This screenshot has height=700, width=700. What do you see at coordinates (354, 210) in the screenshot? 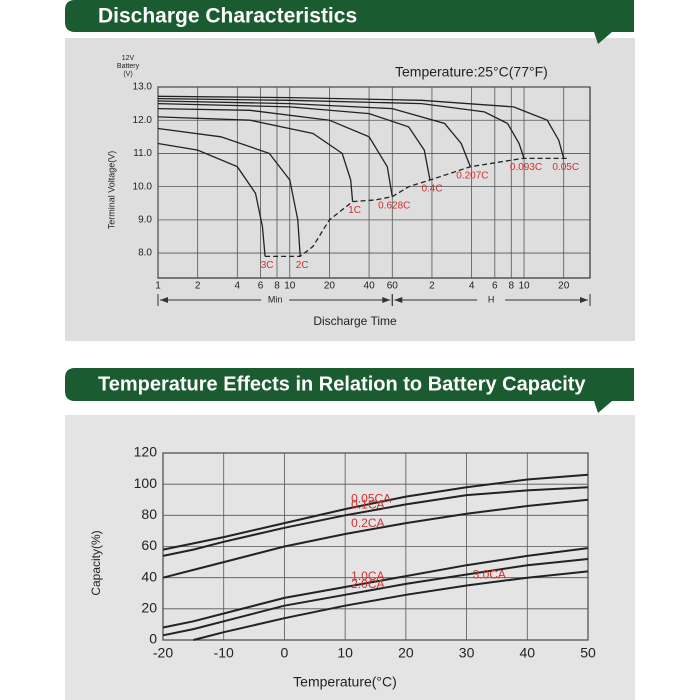
I see `series-label: 1C` at bounding box center [354, 210].